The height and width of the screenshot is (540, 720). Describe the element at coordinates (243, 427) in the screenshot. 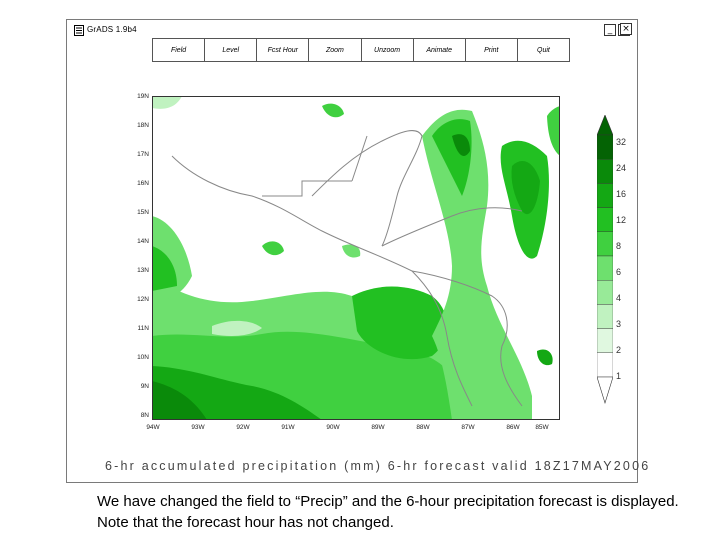

I see `x-tick-label: 92W` at that location.